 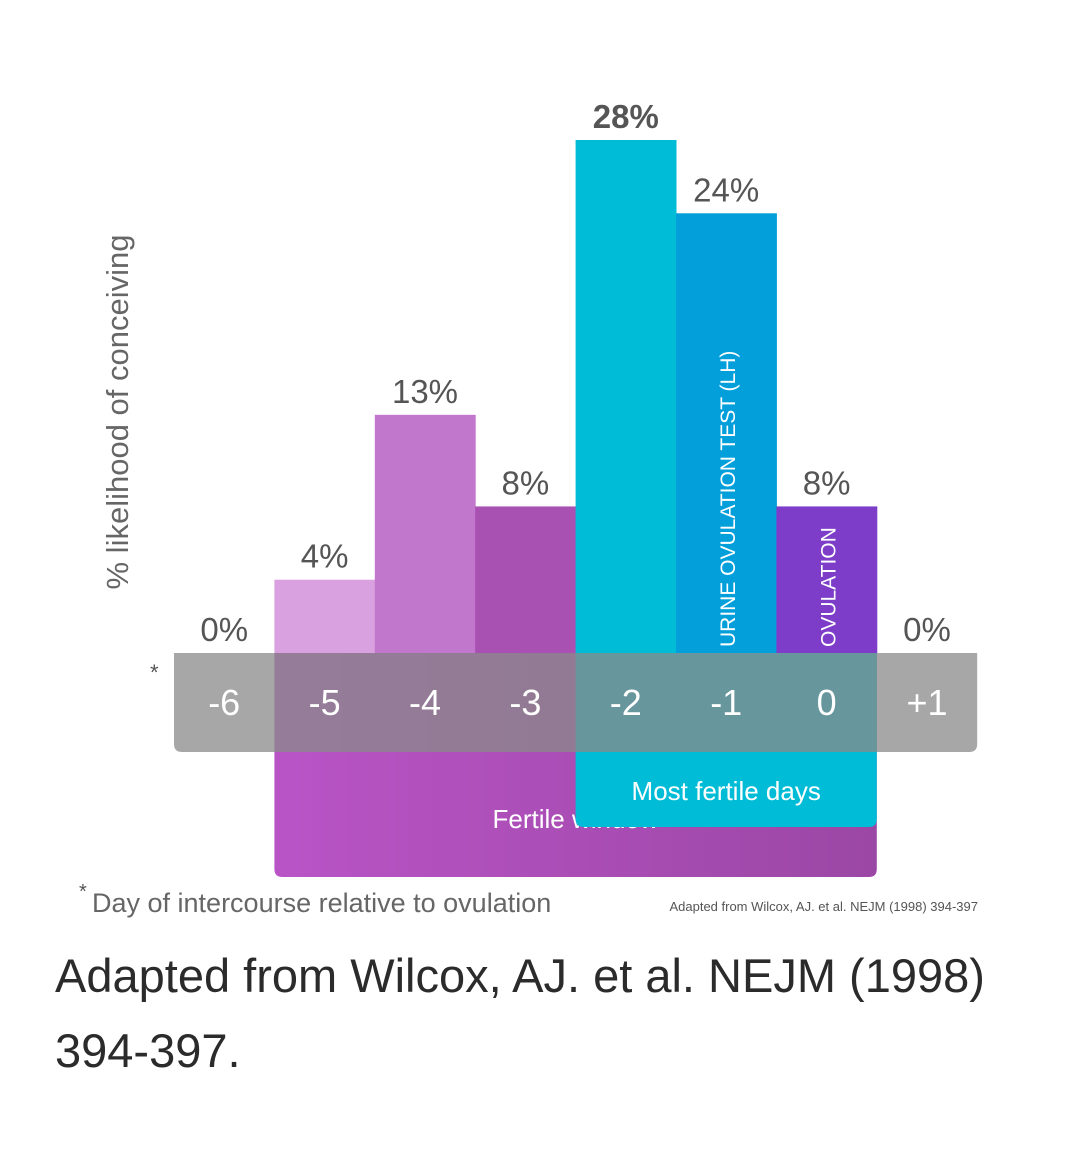 I want to click on x-tick-label: -1, so click(x=726, y=702).